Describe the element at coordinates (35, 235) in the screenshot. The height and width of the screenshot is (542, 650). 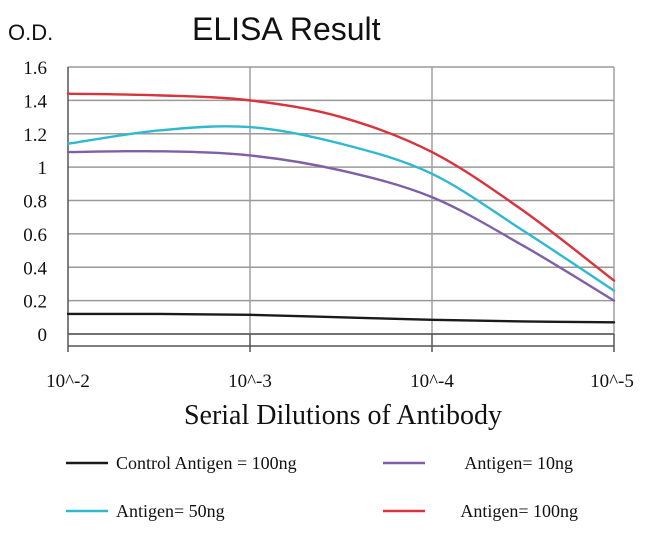
I see `y-tick-label: 0.6` at that location.